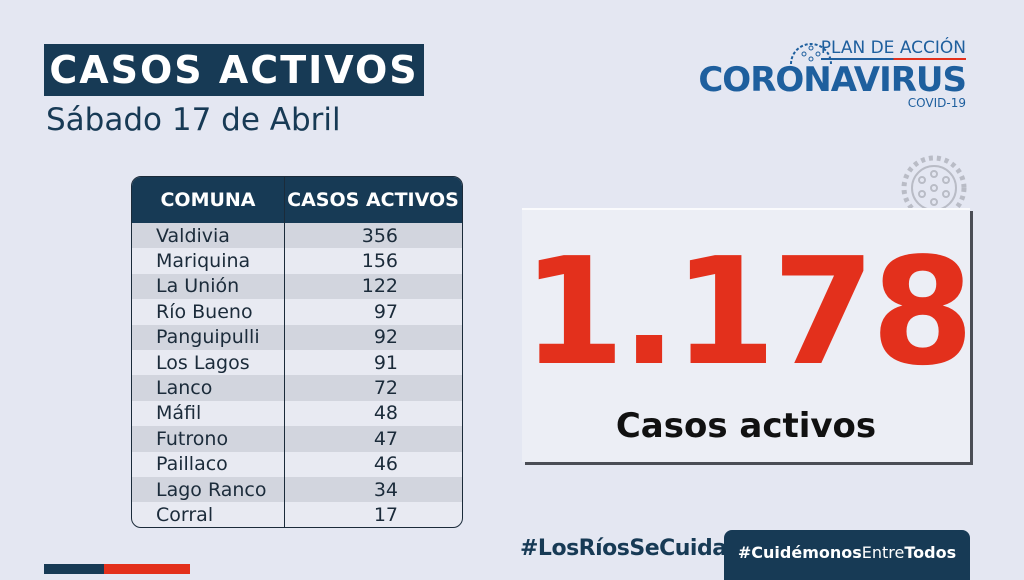 This screenshot has height=580, width=1024. What do you see at coordinates (234, 70) in the screenshot?
I see `page-title: CASOS ACTIVOS` at bounding box center [234, 70].